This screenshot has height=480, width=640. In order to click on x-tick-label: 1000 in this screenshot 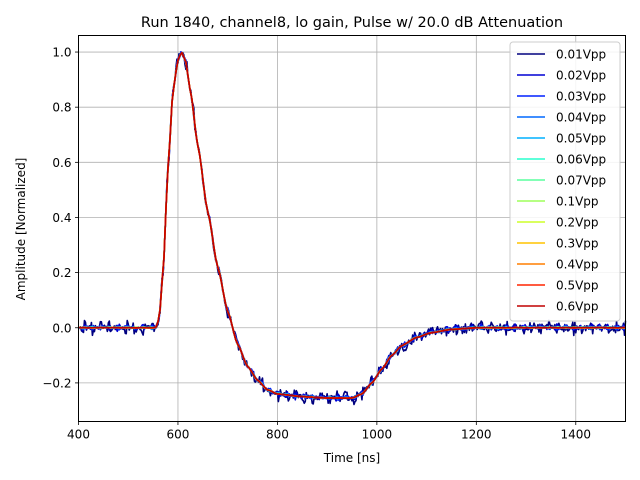, I will do `click(377, 435)`.